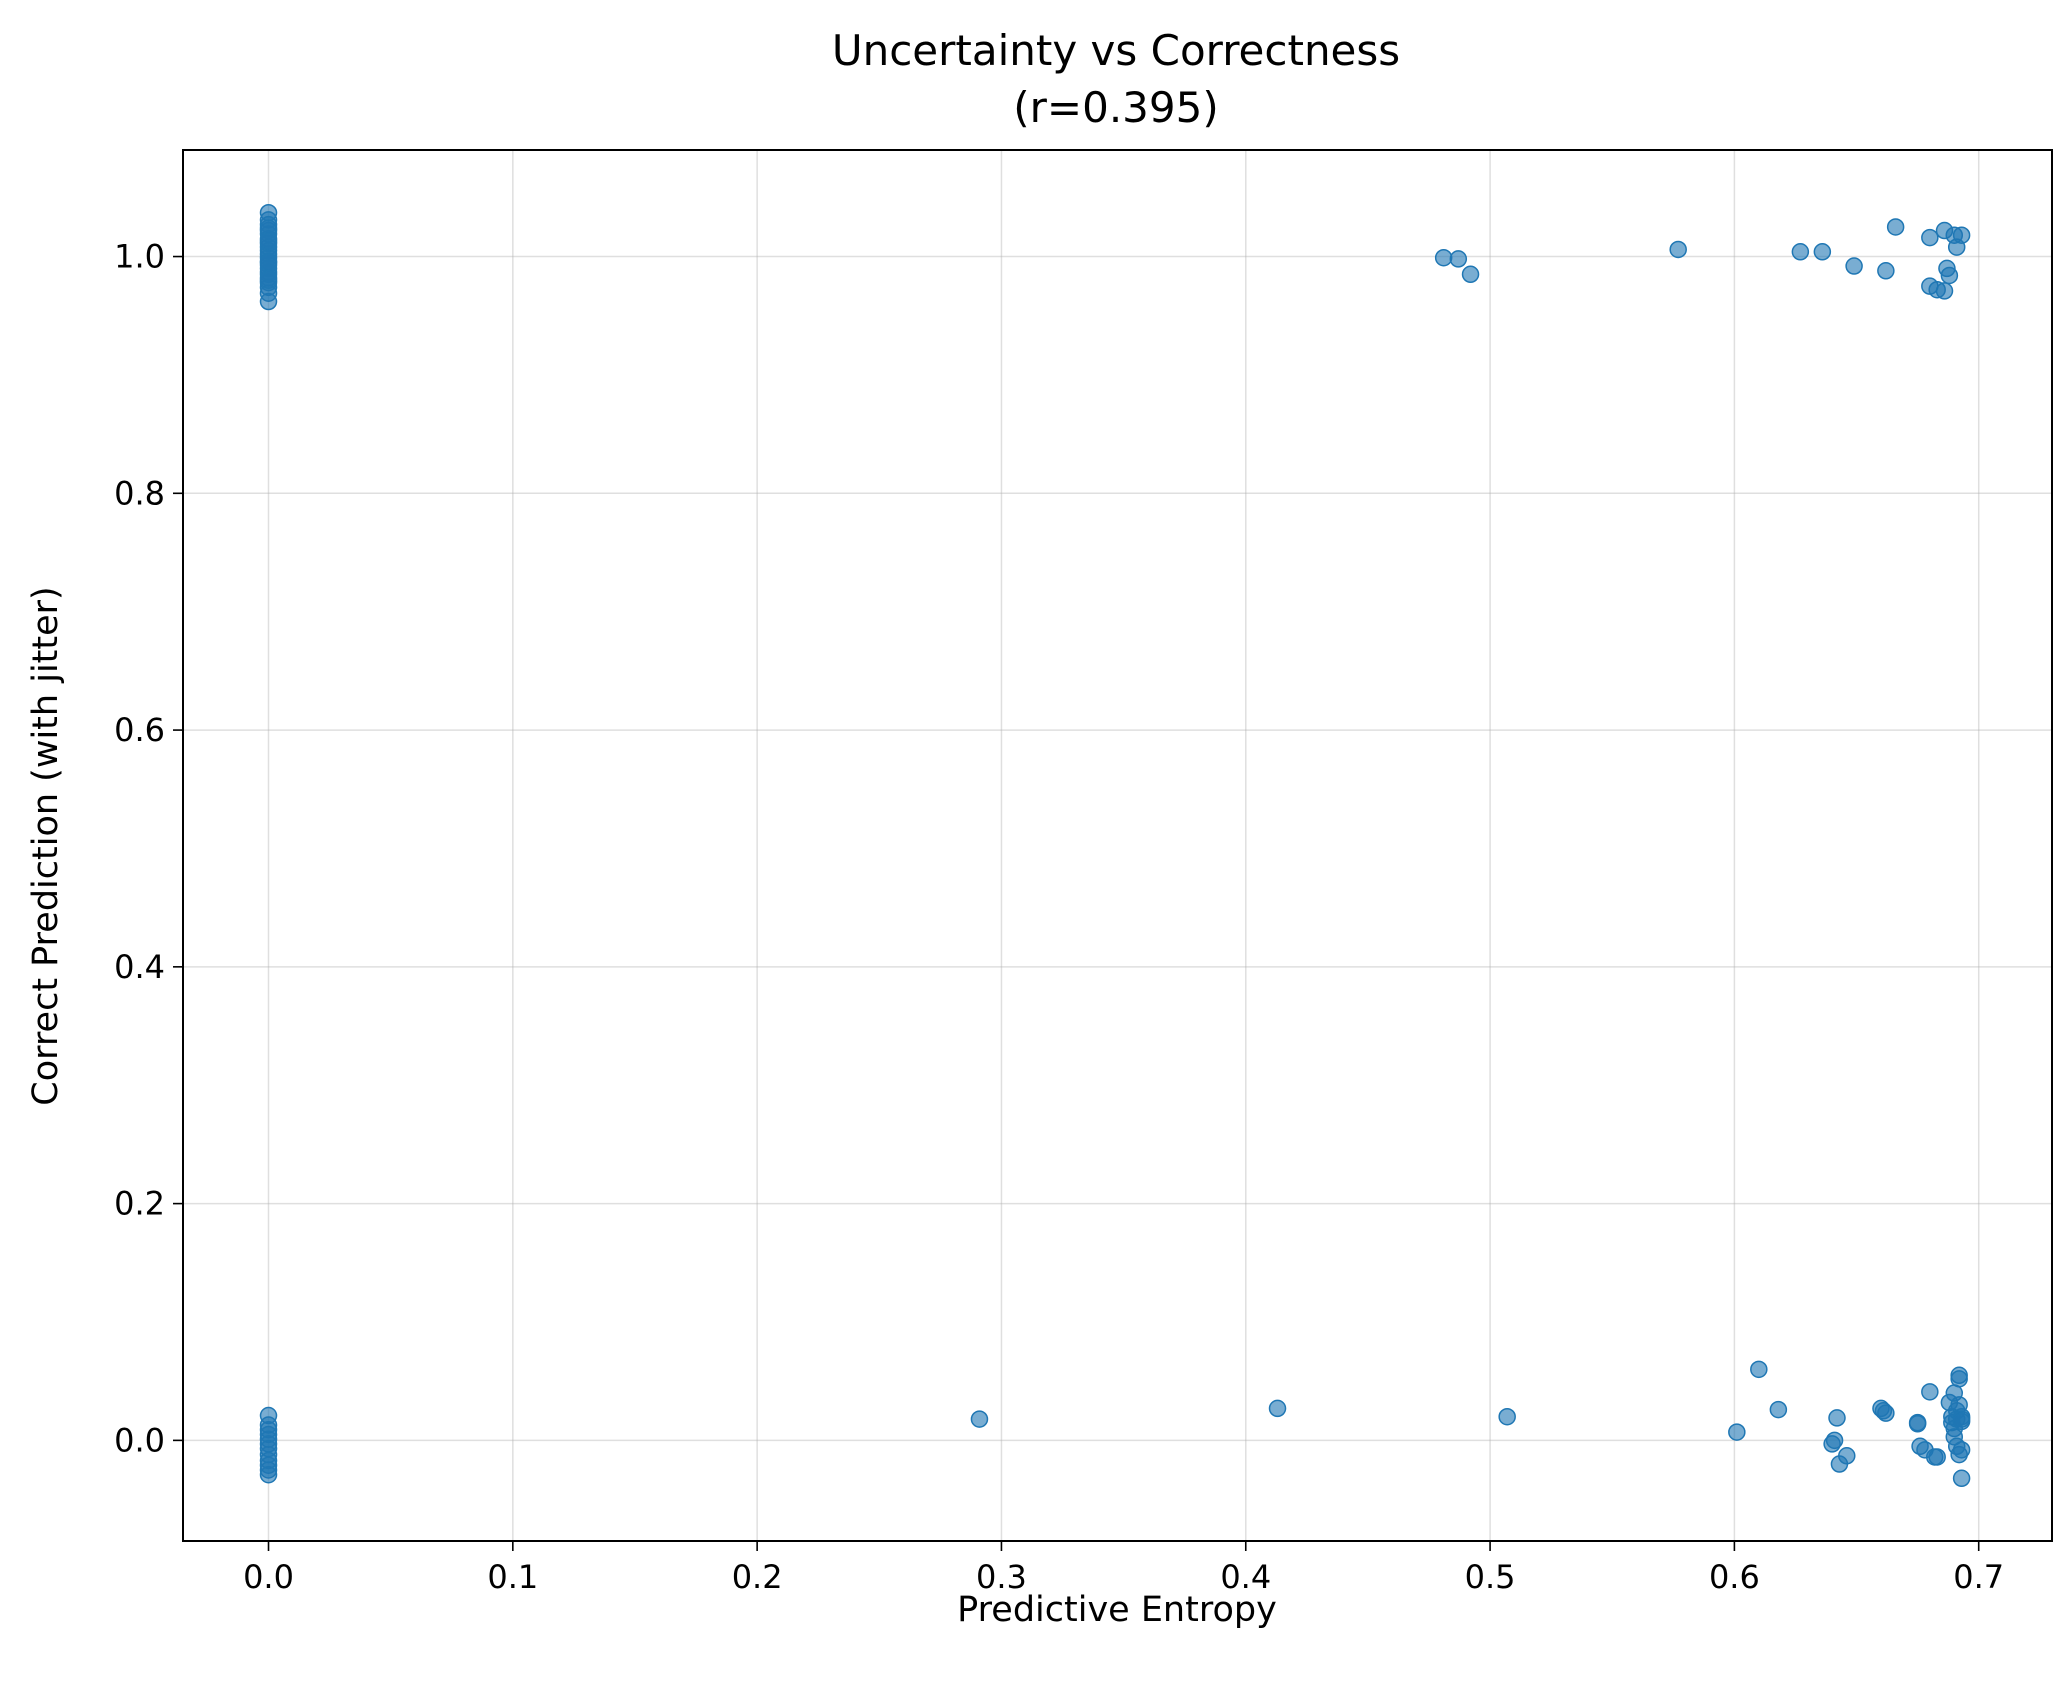 Image resolution: width=2072 pixels, height=1690 pixels. Describe the element at coordinates (139, 493) in the screenshot. I see `y-tick-label: 0.8` at that location.